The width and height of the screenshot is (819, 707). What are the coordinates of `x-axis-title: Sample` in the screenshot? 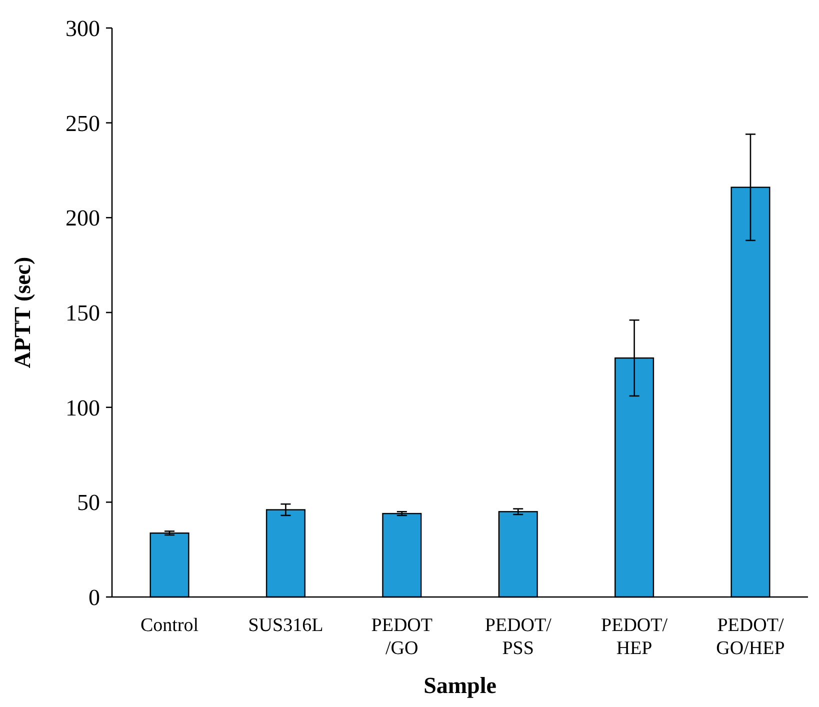 It's located at (460, 685).